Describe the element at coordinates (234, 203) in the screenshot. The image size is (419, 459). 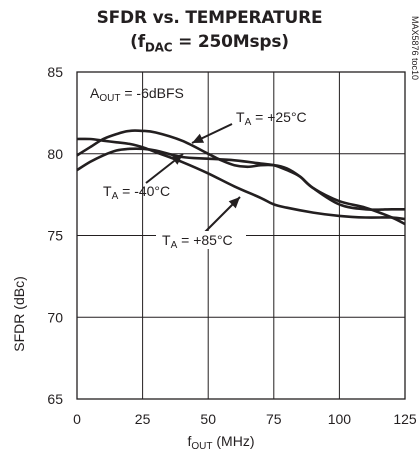
I see `arrow-85c-head` at that location.